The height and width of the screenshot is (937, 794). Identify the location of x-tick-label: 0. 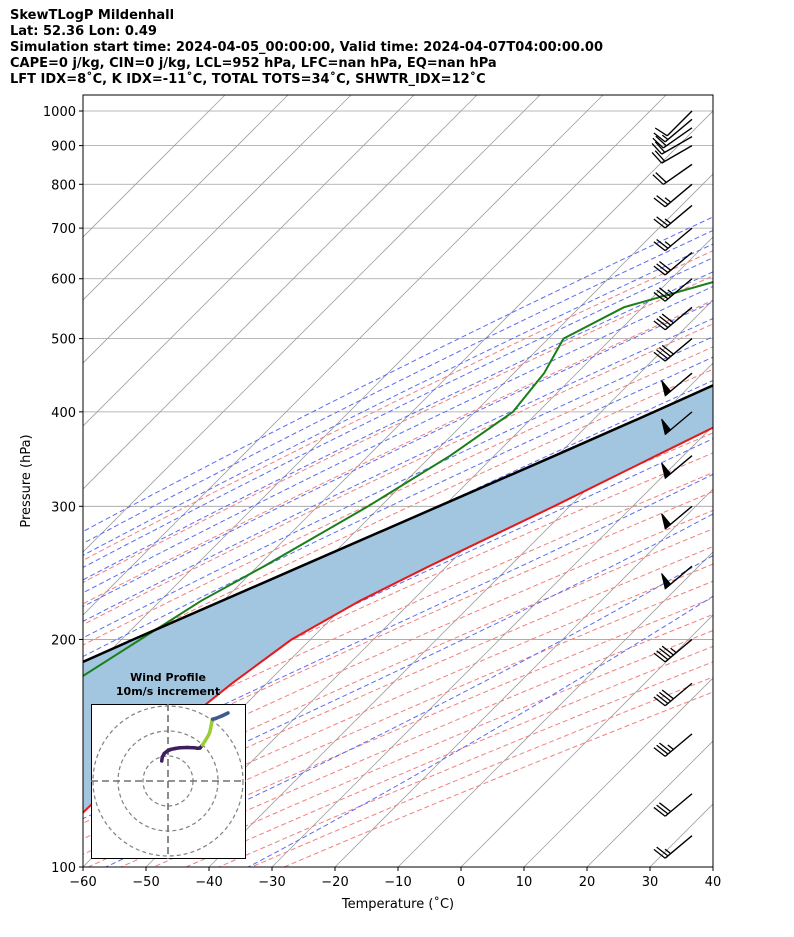
(461, 882).